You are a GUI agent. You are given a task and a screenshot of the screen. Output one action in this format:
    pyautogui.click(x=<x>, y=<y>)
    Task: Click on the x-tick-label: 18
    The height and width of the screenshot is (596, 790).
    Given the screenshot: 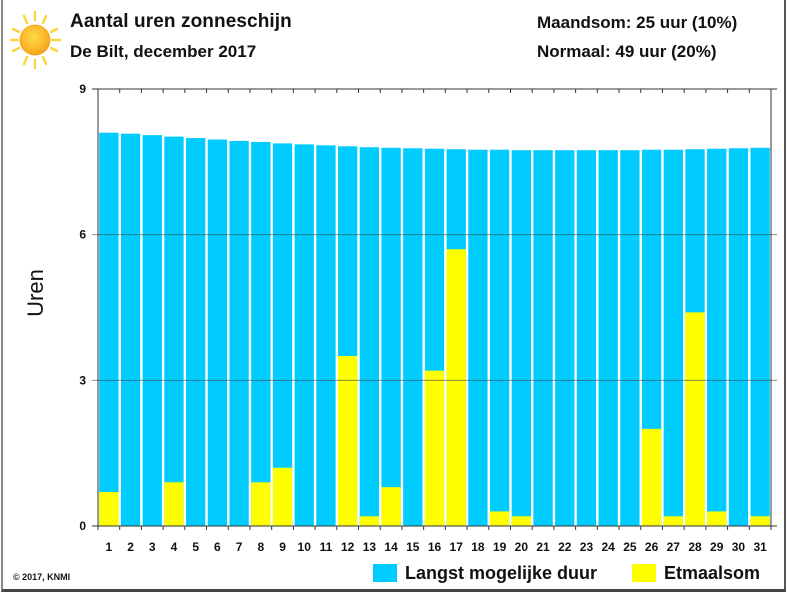 What is the action you would take?
    pyautogui.click(x=478, y=547)
    